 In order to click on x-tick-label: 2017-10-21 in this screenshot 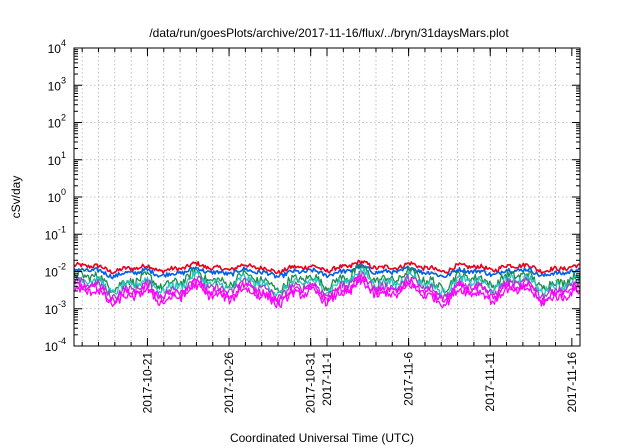, I will do `click(147, 383)`.